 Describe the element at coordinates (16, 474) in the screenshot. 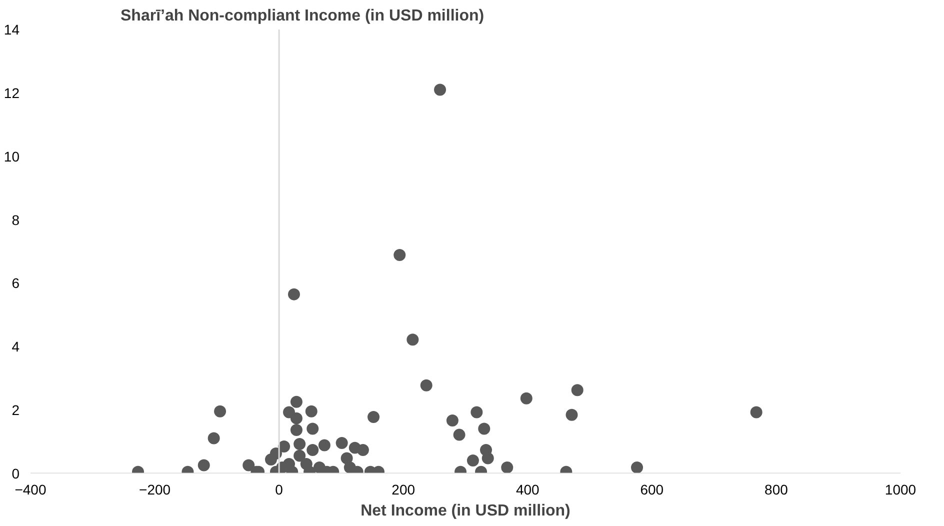

I see `y-tick-label: 0` at that location.